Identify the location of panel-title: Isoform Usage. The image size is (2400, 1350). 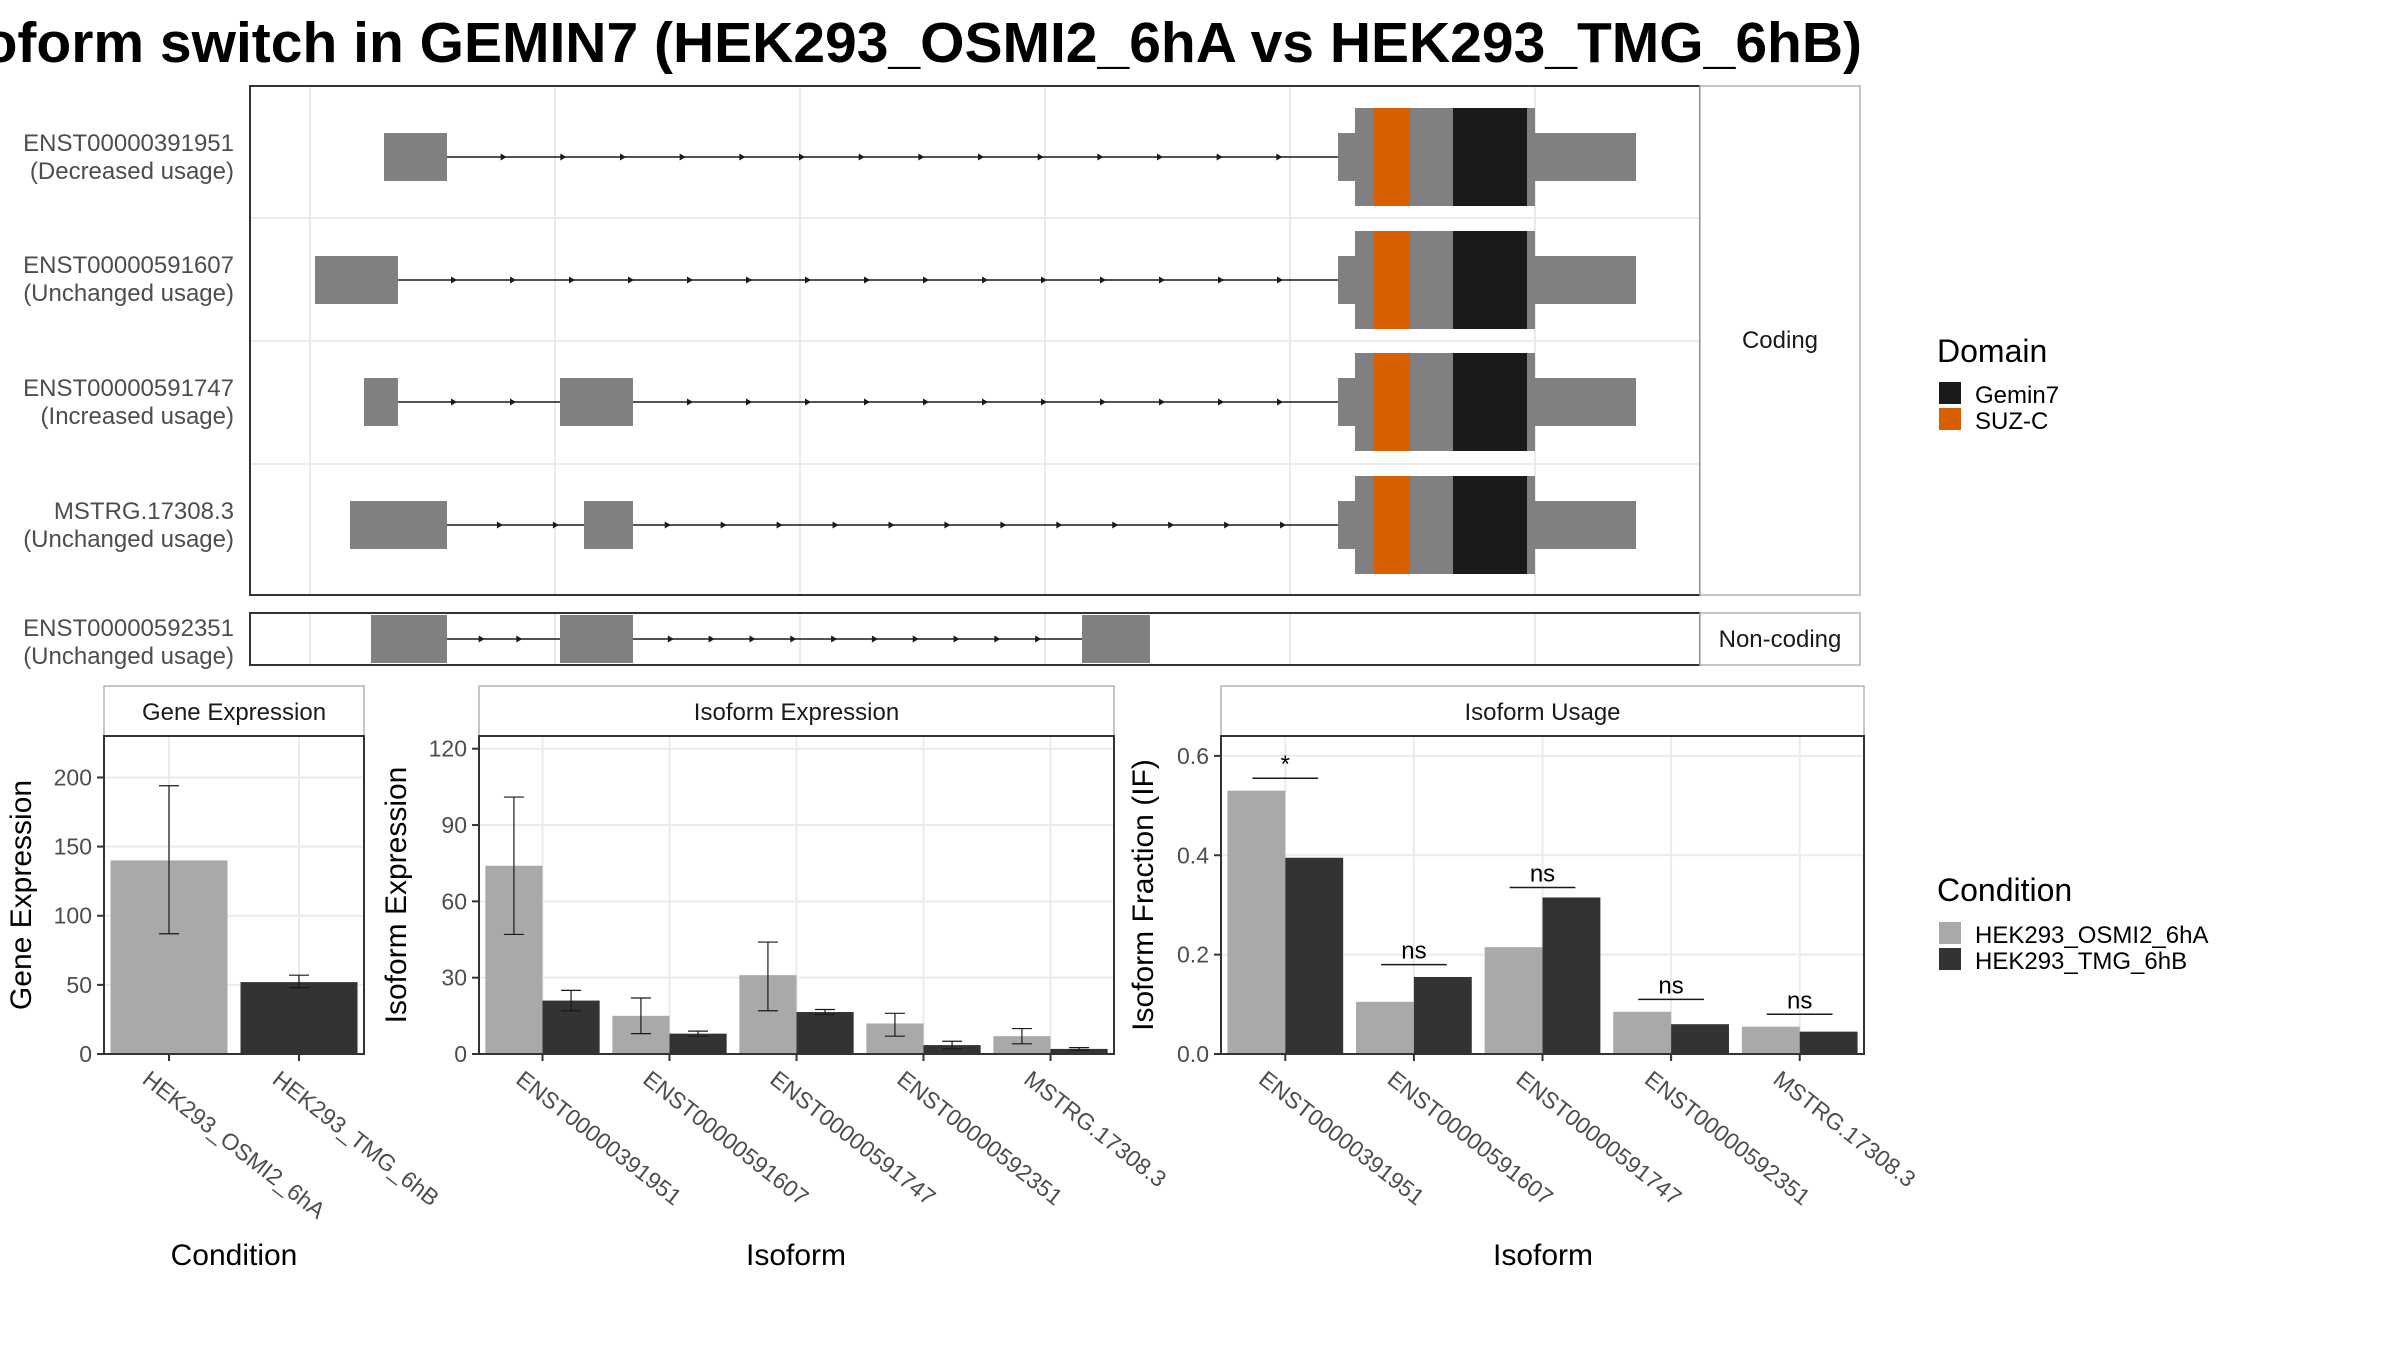
(1542, 712).